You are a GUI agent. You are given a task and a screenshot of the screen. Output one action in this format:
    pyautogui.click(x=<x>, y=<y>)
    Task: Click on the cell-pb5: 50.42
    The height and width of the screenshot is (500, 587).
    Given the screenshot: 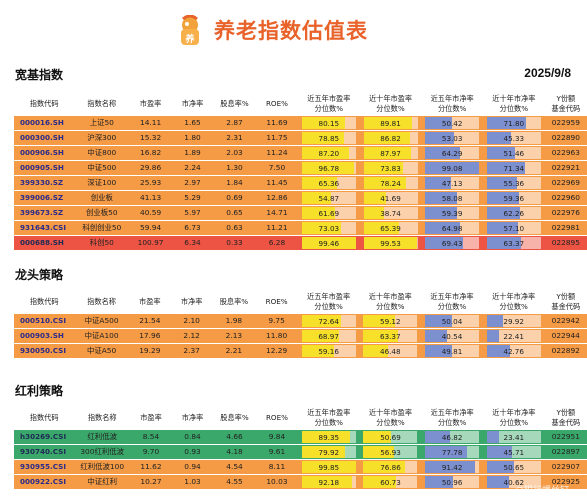 What is the action you would take?
    pyautogui.click(x=452, y=123)
    